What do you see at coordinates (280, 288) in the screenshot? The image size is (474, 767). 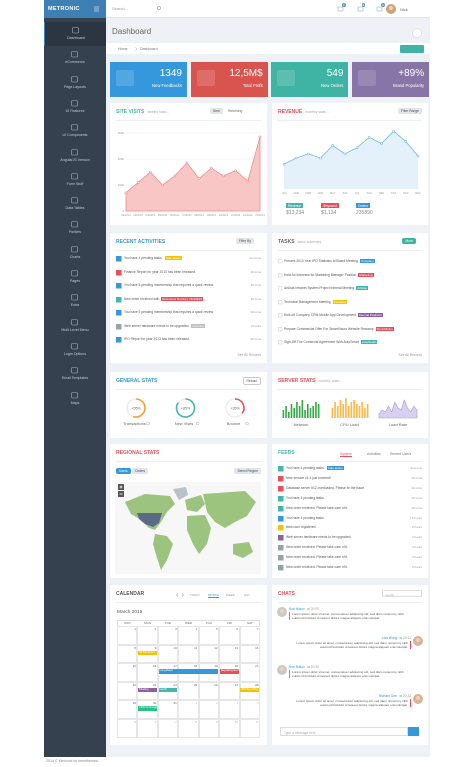 I see `checkbox` at bounding box center [280, 288].